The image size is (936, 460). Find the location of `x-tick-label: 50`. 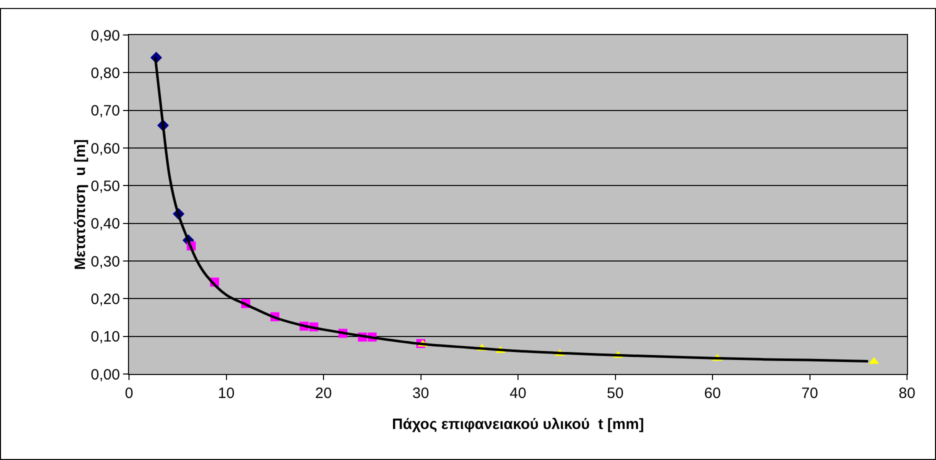

x-tick-label: 50 is located at coordinates (615, 393).